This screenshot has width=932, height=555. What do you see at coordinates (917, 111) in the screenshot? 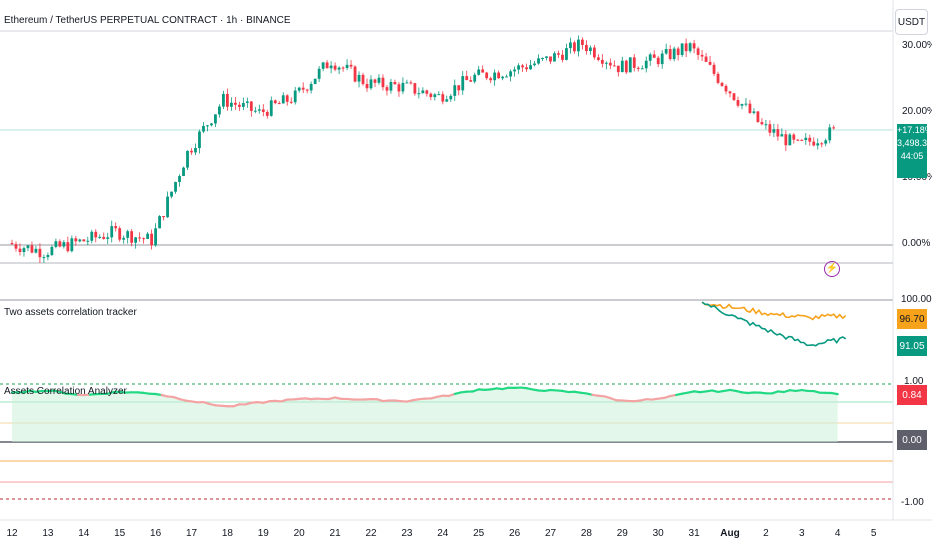
I see `y-tick-20: 20.00%` at bounding box center [917, 111].